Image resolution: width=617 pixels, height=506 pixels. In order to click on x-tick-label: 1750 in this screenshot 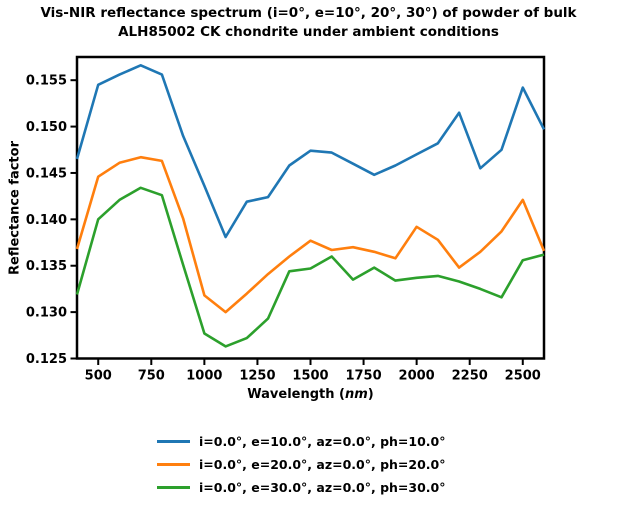, I will do `click(363, 376)`.